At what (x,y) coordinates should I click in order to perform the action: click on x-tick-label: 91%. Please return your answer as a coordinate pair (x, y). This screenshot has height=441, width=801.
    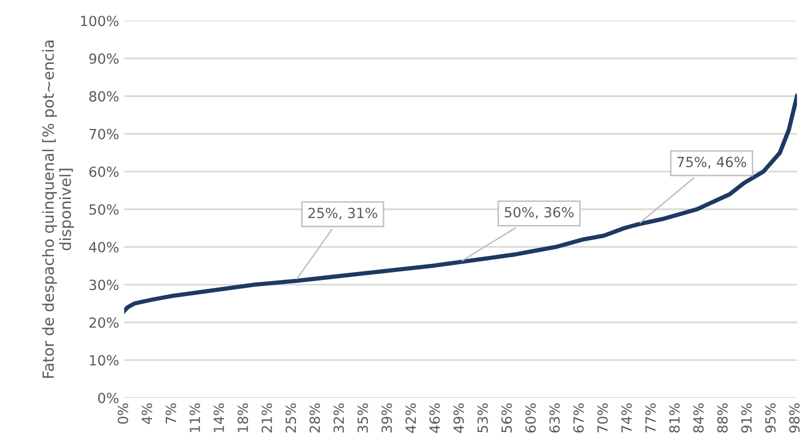
    Looking at the image, I should click on (746, 418).